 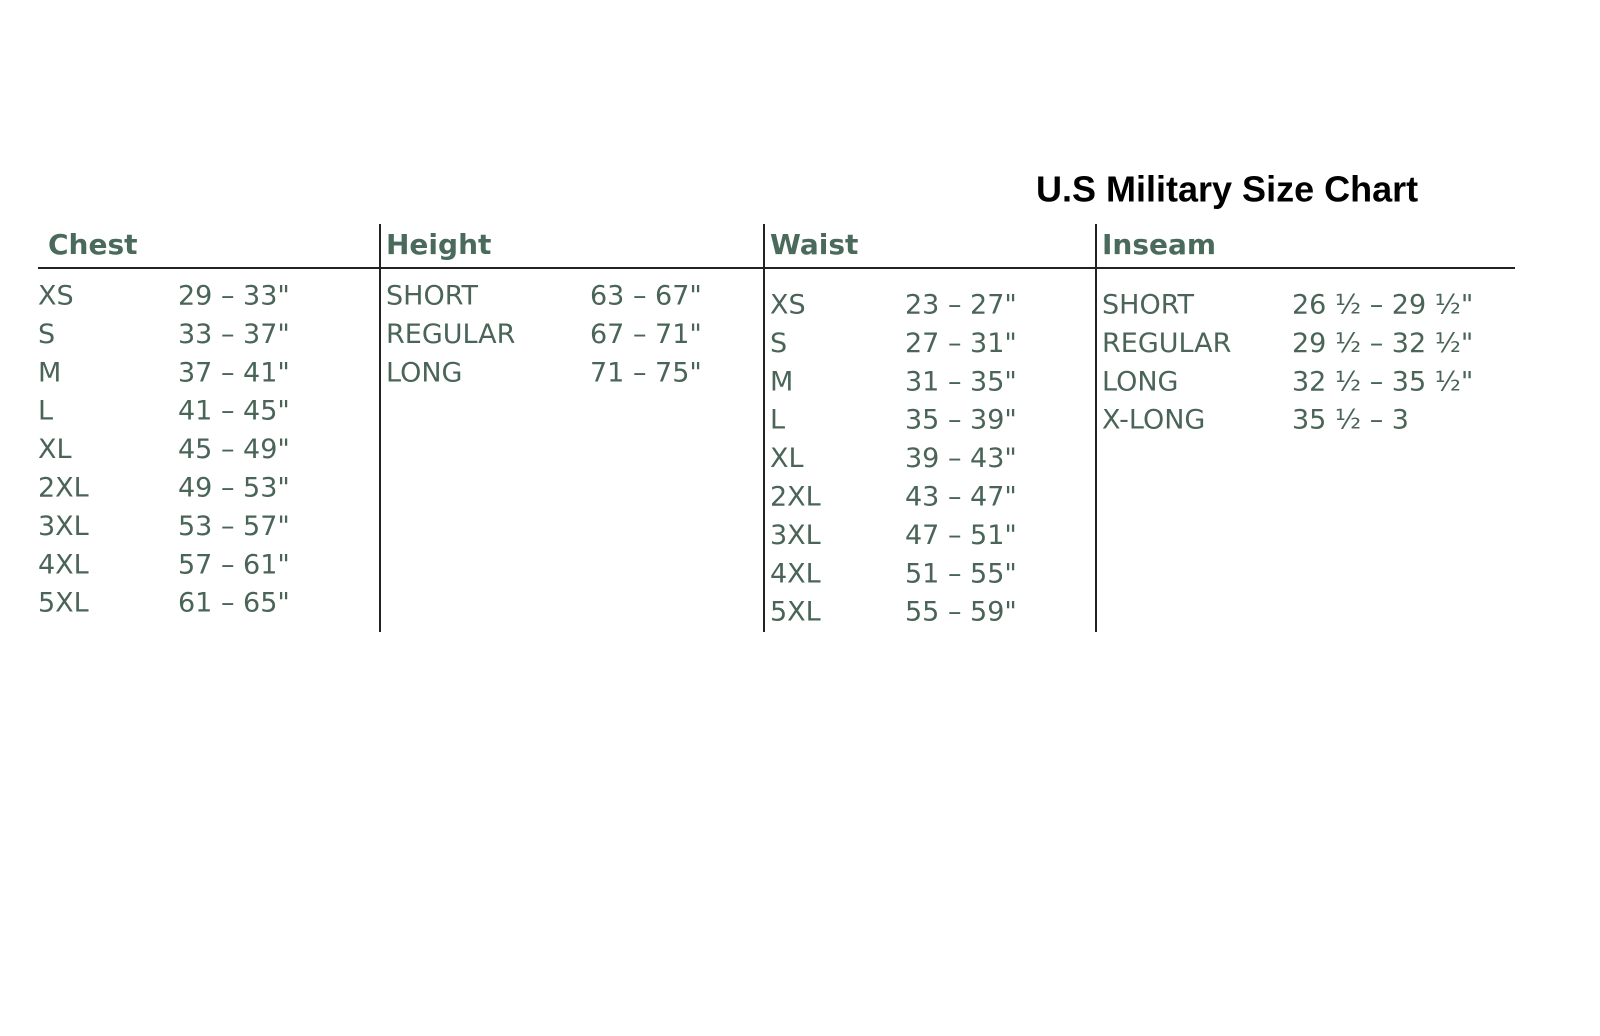 What do you see at coordinates (1350, 420) in the screenshot?
I see `size-range: 35 ½ – 3` at bounding box center [1350, 420].